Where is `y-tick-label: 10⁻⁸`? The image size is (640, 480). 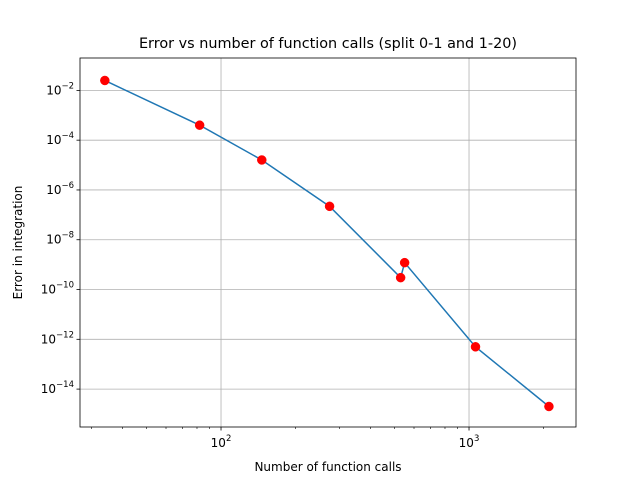
y-tick-label: 10⁻⁸ is located at coordinates (60, 239).